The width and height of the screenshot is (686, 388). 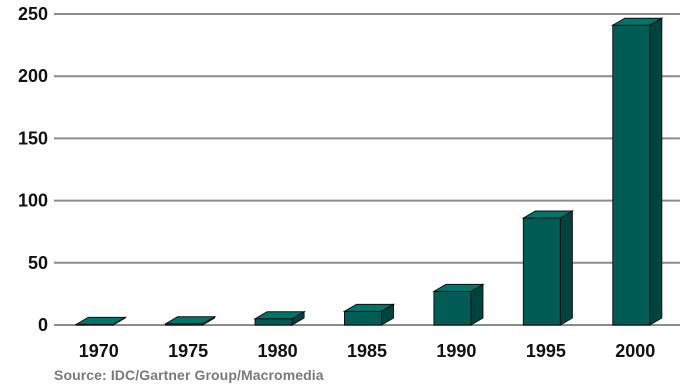 I want to click on x-tick-label: 1985, so click(x=367, y=351).